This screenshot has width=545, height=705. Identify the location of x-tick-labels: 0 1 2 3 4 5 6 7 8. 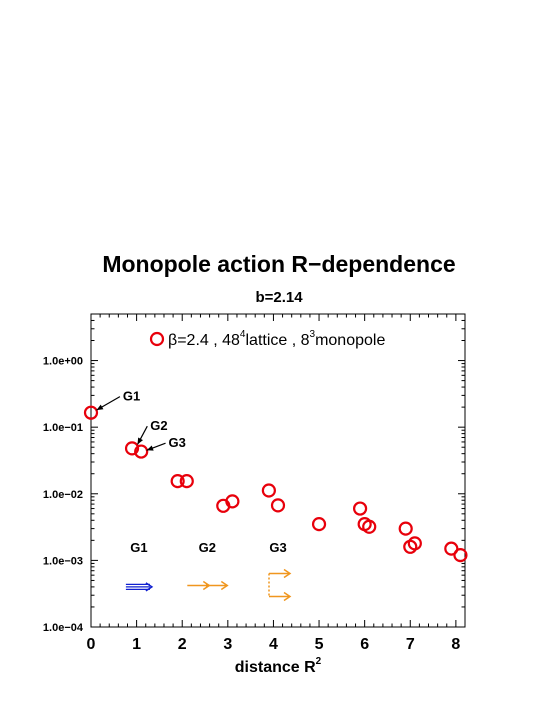
(274, 644).